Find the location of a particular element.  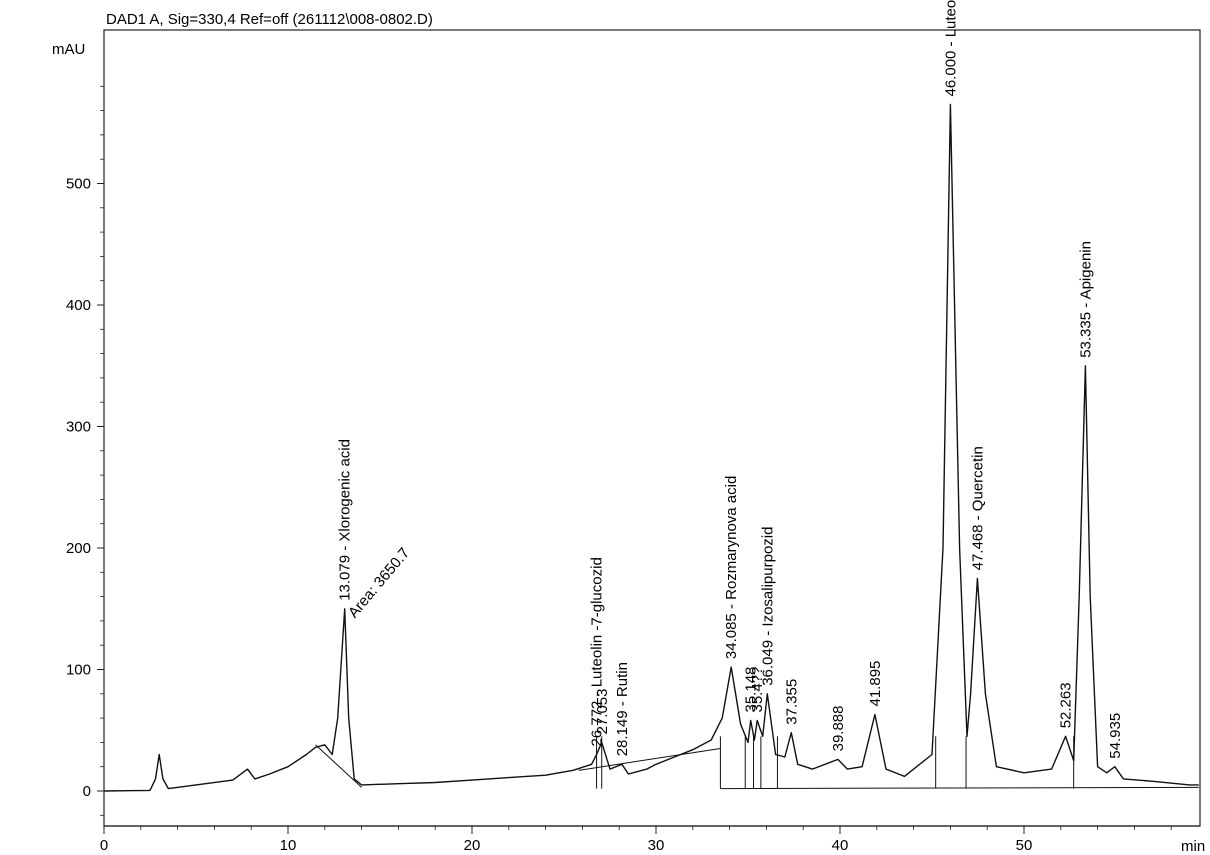

y-tick-label: 200 is located at coordinates (78, 548).